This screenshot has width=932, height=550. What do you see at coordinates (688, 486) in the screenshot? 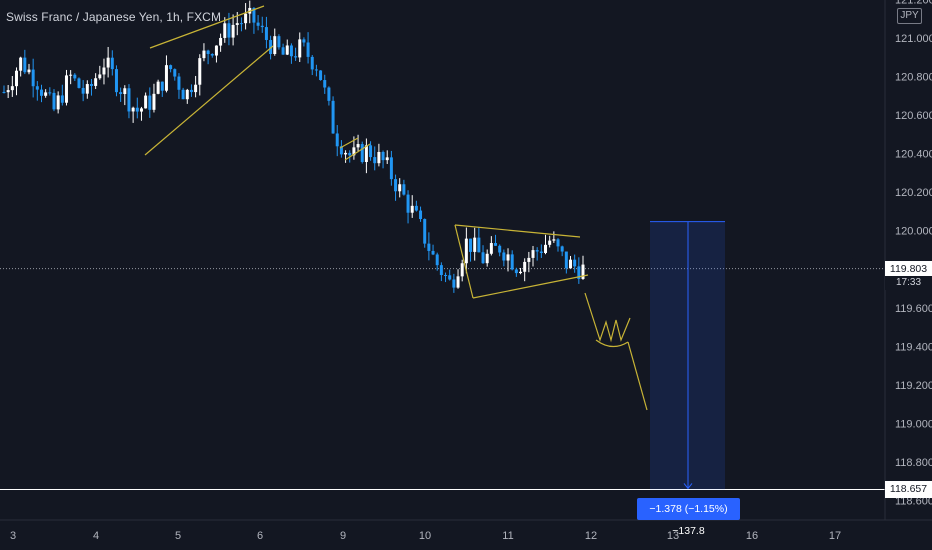
I see `measure-arrow-head` at bounding box center [688, 486].